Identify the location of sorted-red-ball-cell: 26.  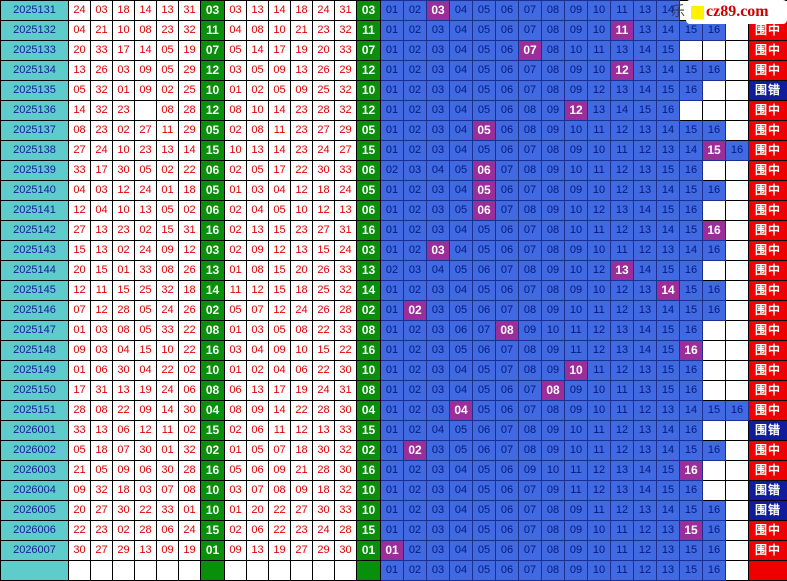
(323, 70).